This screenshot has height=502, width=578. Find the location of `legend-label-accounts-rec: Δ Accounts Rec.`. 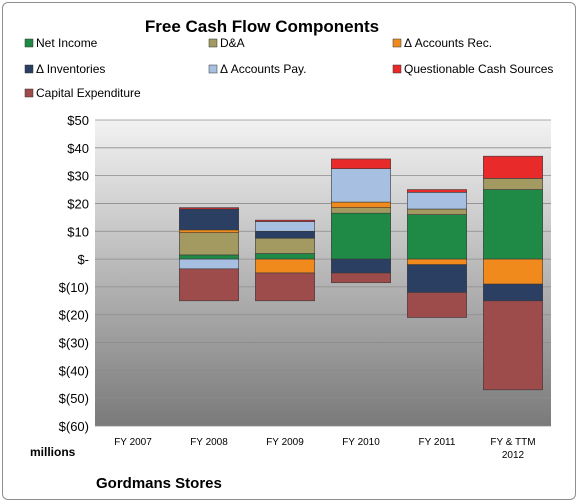

legend-label-accounts-rec: Δ Accounts Rec. is located at coordinates (448, 43).